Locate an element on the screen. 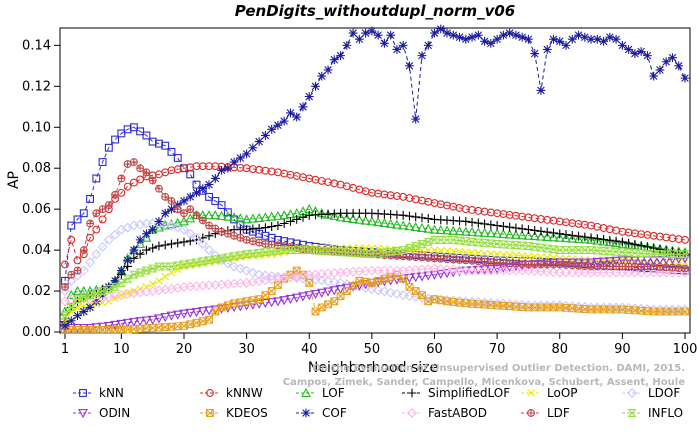  y-tick-label: 0.08 is located at coordinates (36, 168).